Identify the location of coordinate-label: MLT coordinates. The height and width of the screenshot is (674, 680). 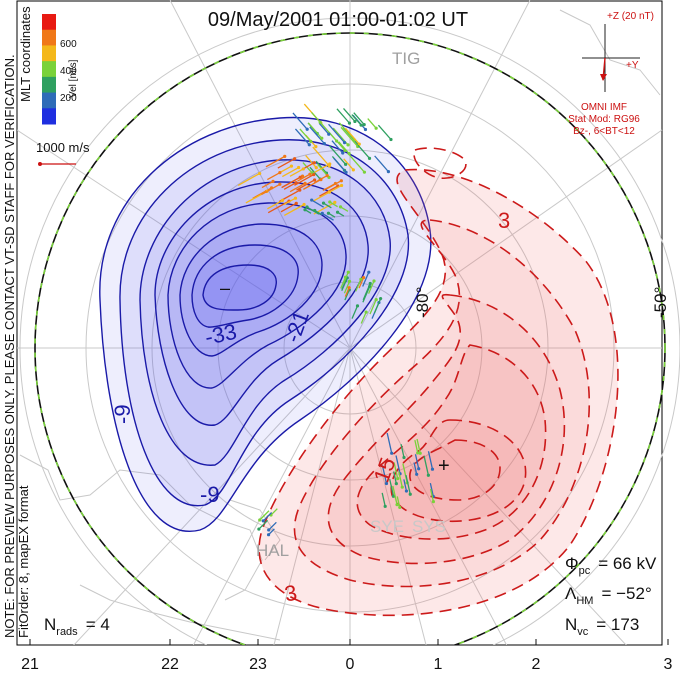
(25, 54).